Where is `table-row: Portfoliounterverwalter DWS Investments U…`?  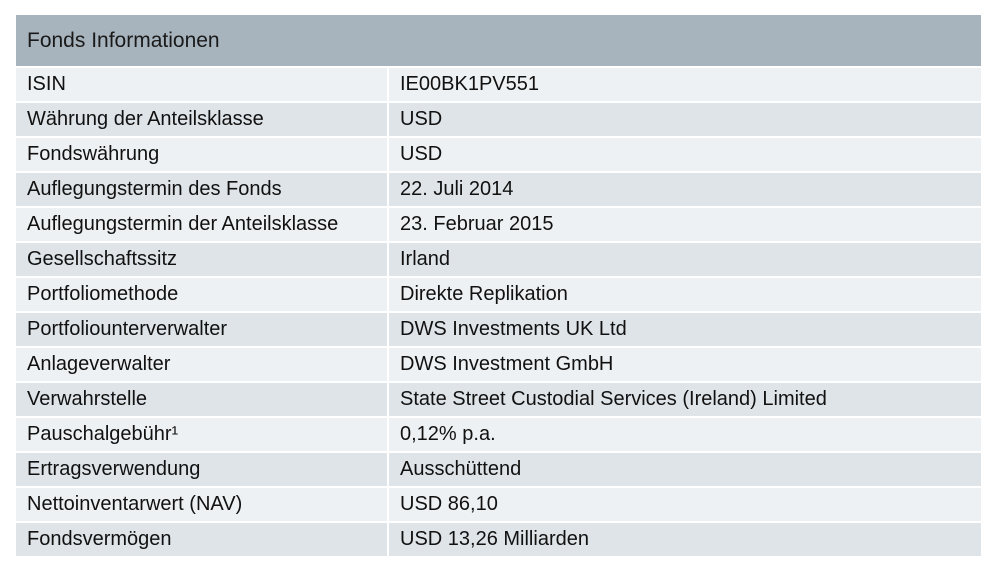
table-row: Portfoliounterverwalter DWS Investments U… is located at coordinates (498, 330).